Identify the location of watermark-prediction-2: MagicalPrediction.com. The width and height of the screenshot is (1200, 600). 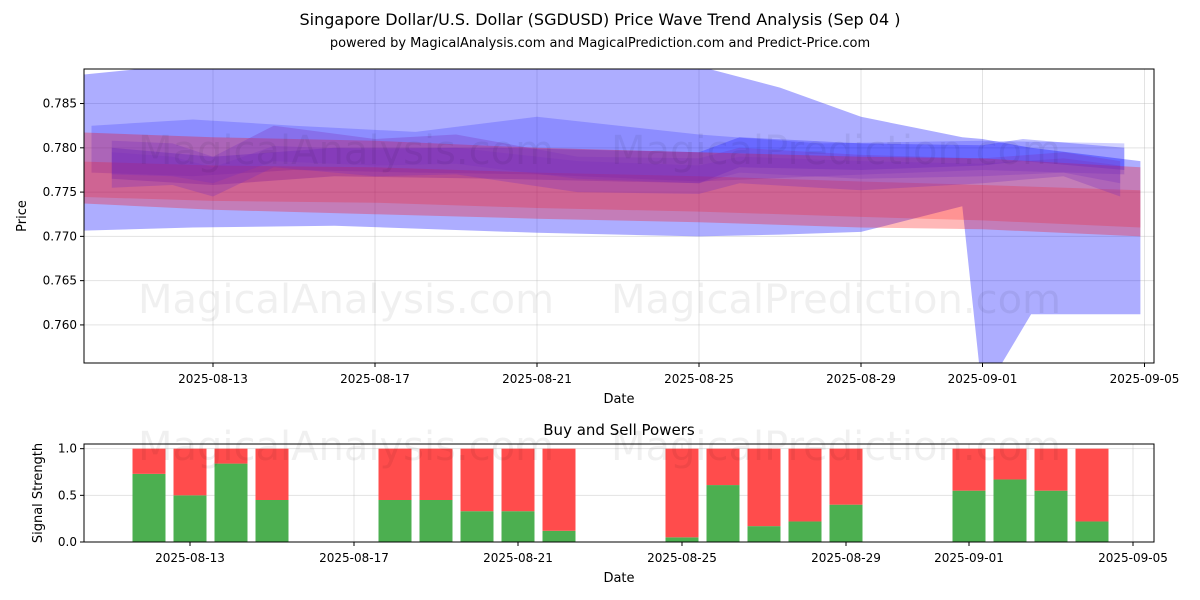
(836, 300).